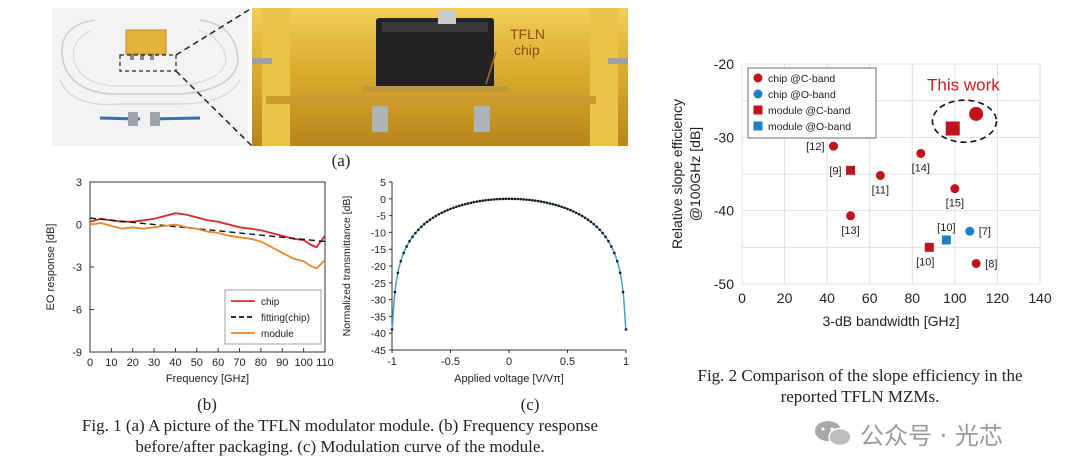 This screenshot has height=476, width=1080. I want to click on chart-b-series-1-line, so click(207, 230).